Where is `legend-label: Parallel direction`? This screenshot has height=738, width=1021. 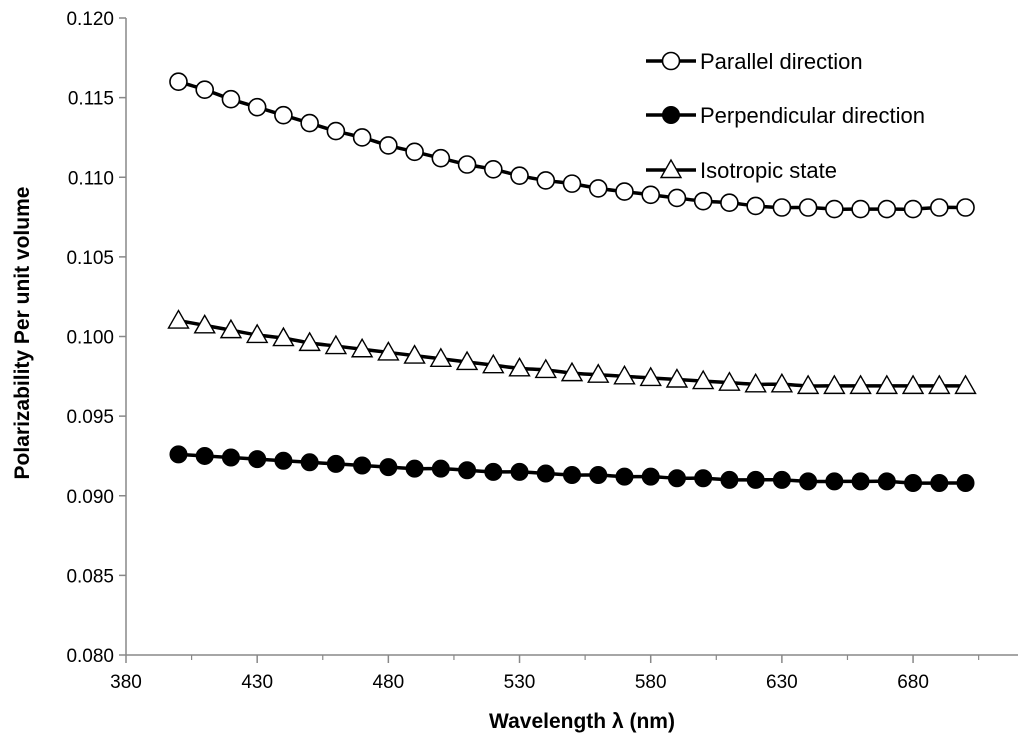 legend-label: Parallel direction is located at coordinates (781, 61).